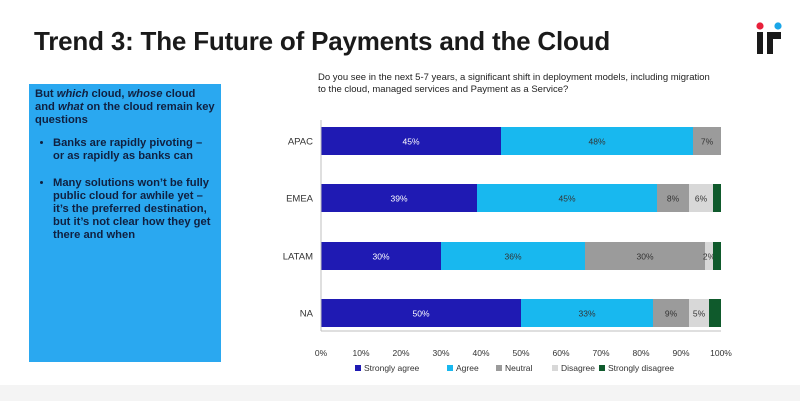 This screenshot has width=800, height=401. Describe the element at coordinates (578, 368) in the screenshot. I see `legend-label: Disagree` at that location.